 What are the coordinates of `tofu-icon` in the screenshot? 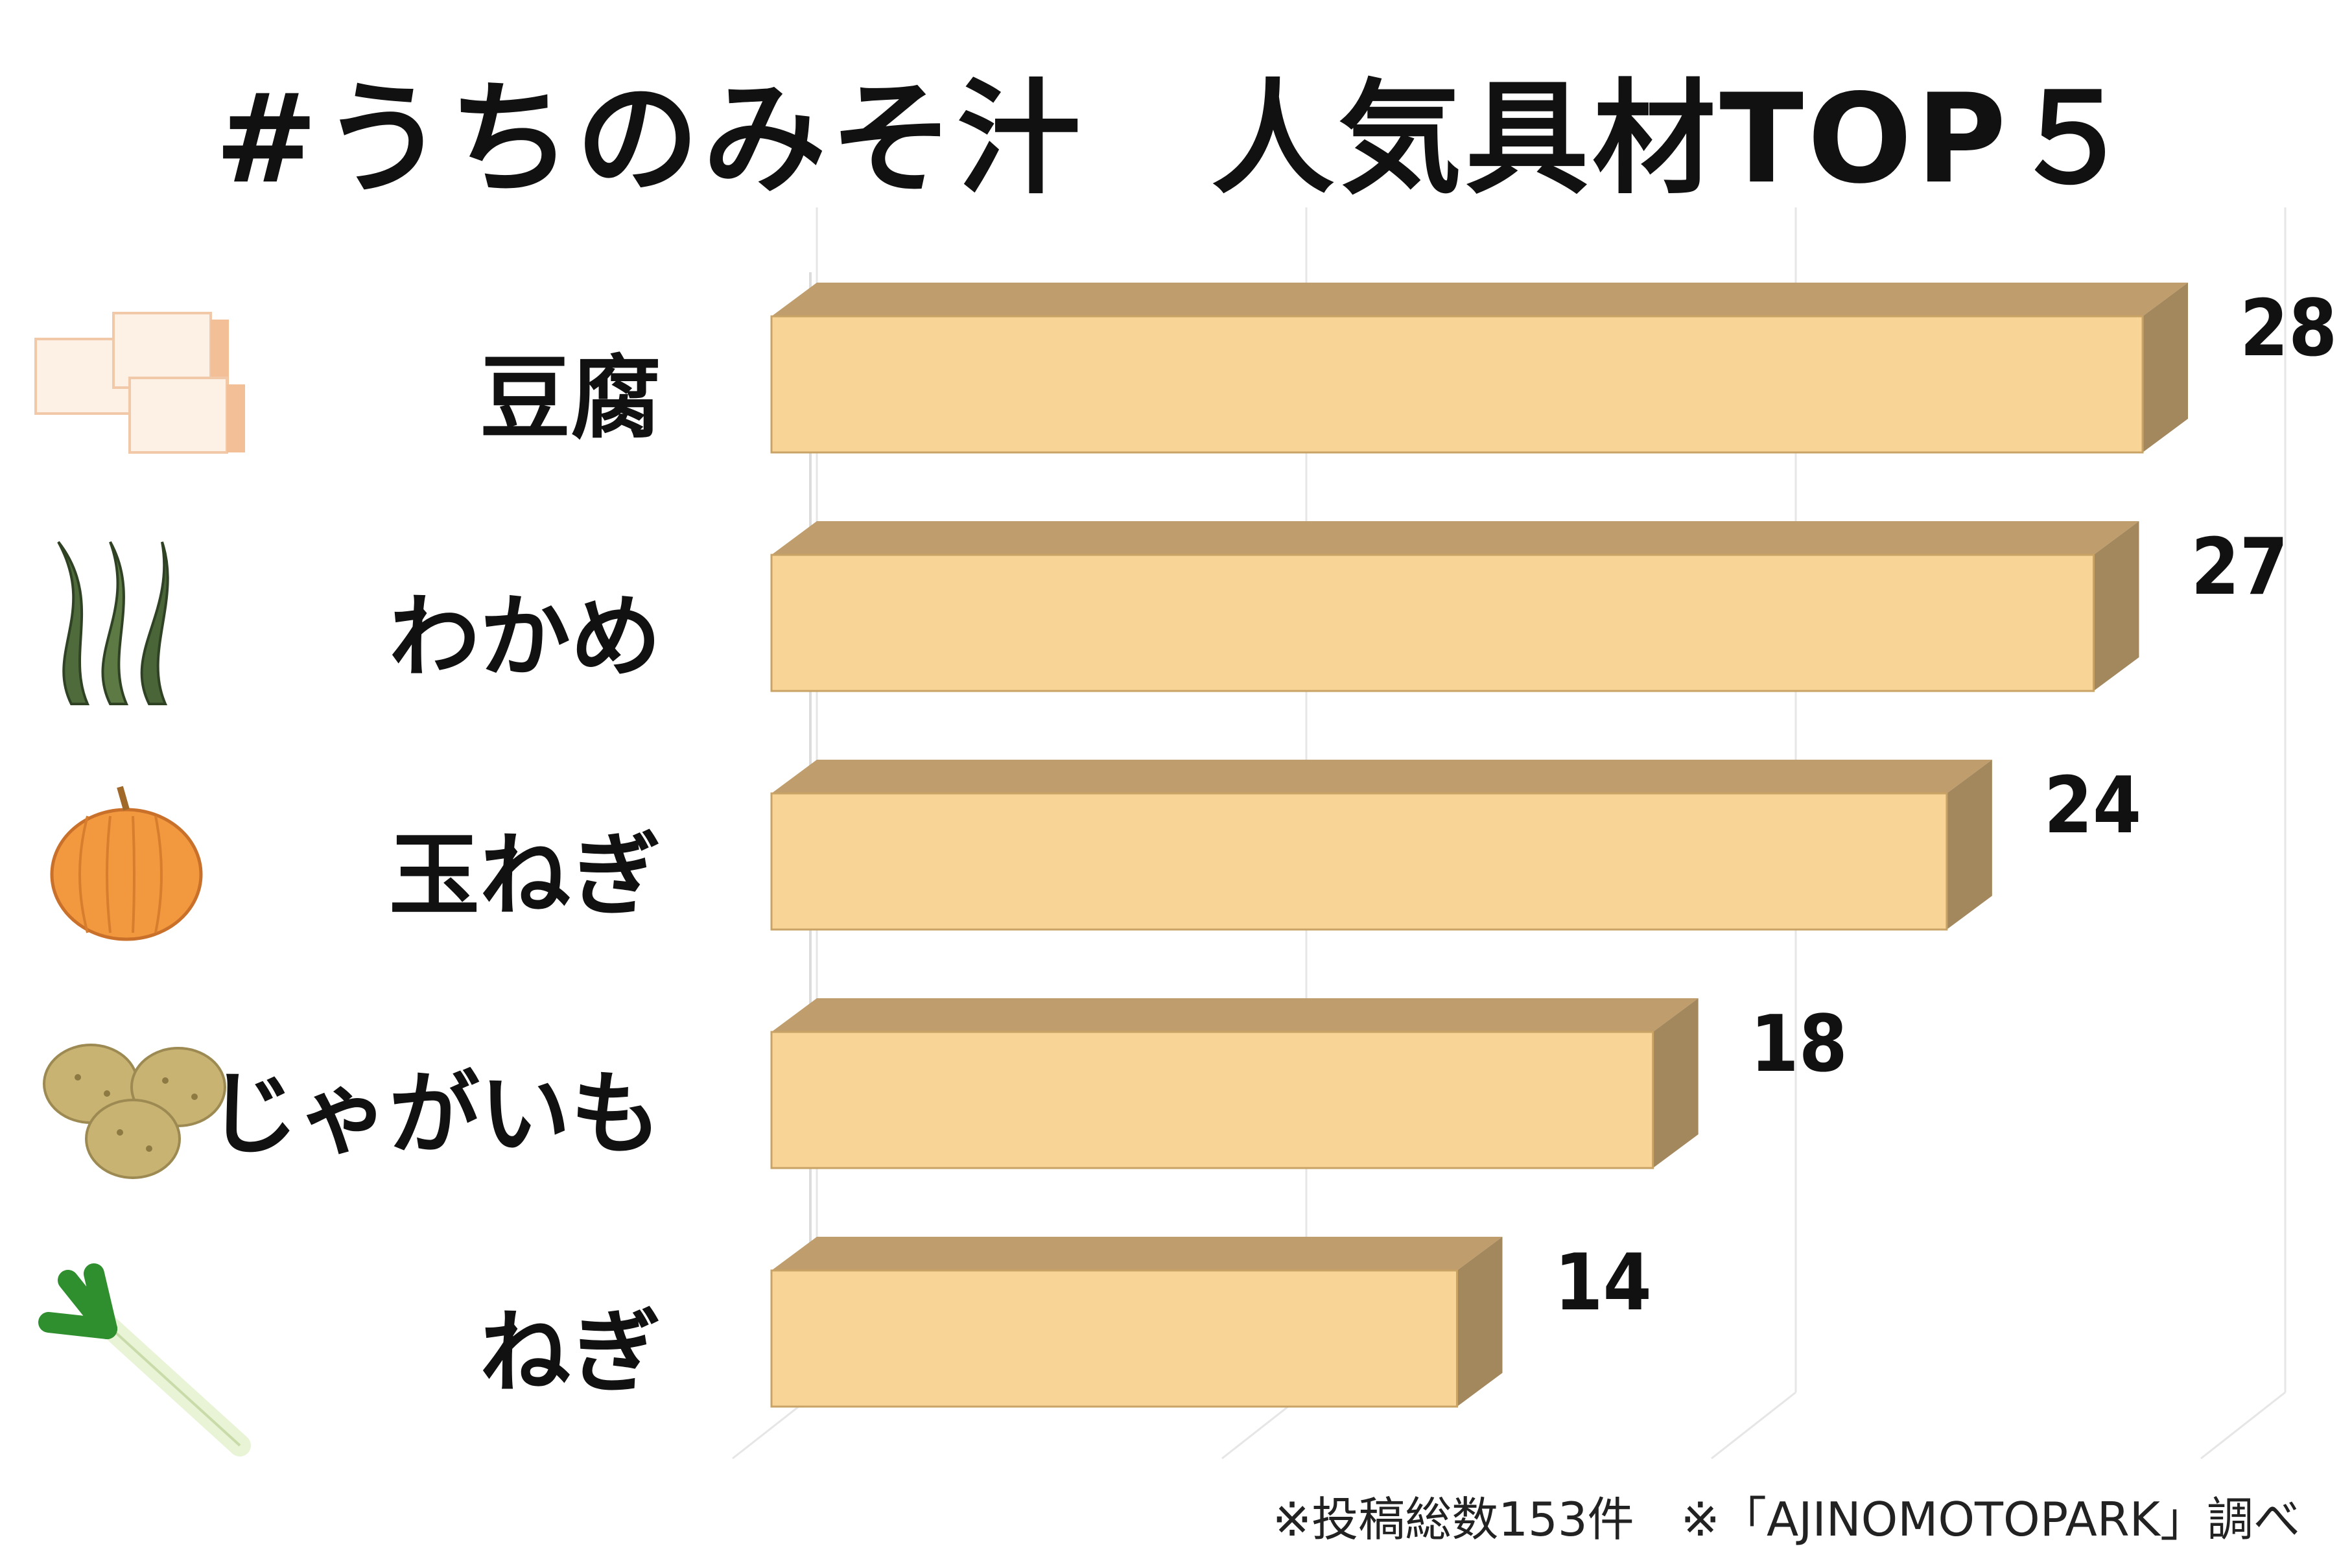 It's located at (139, 383).